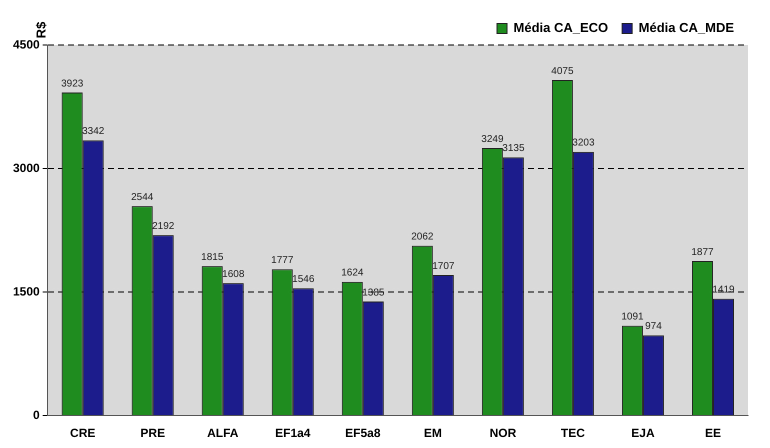 Image resolution: width=770 pixels, height=448 pixels. What do you see at coordinates (573, 433) in the screenshot?
I see `x-tick-label: TEC` at bounding box center [573, 433].